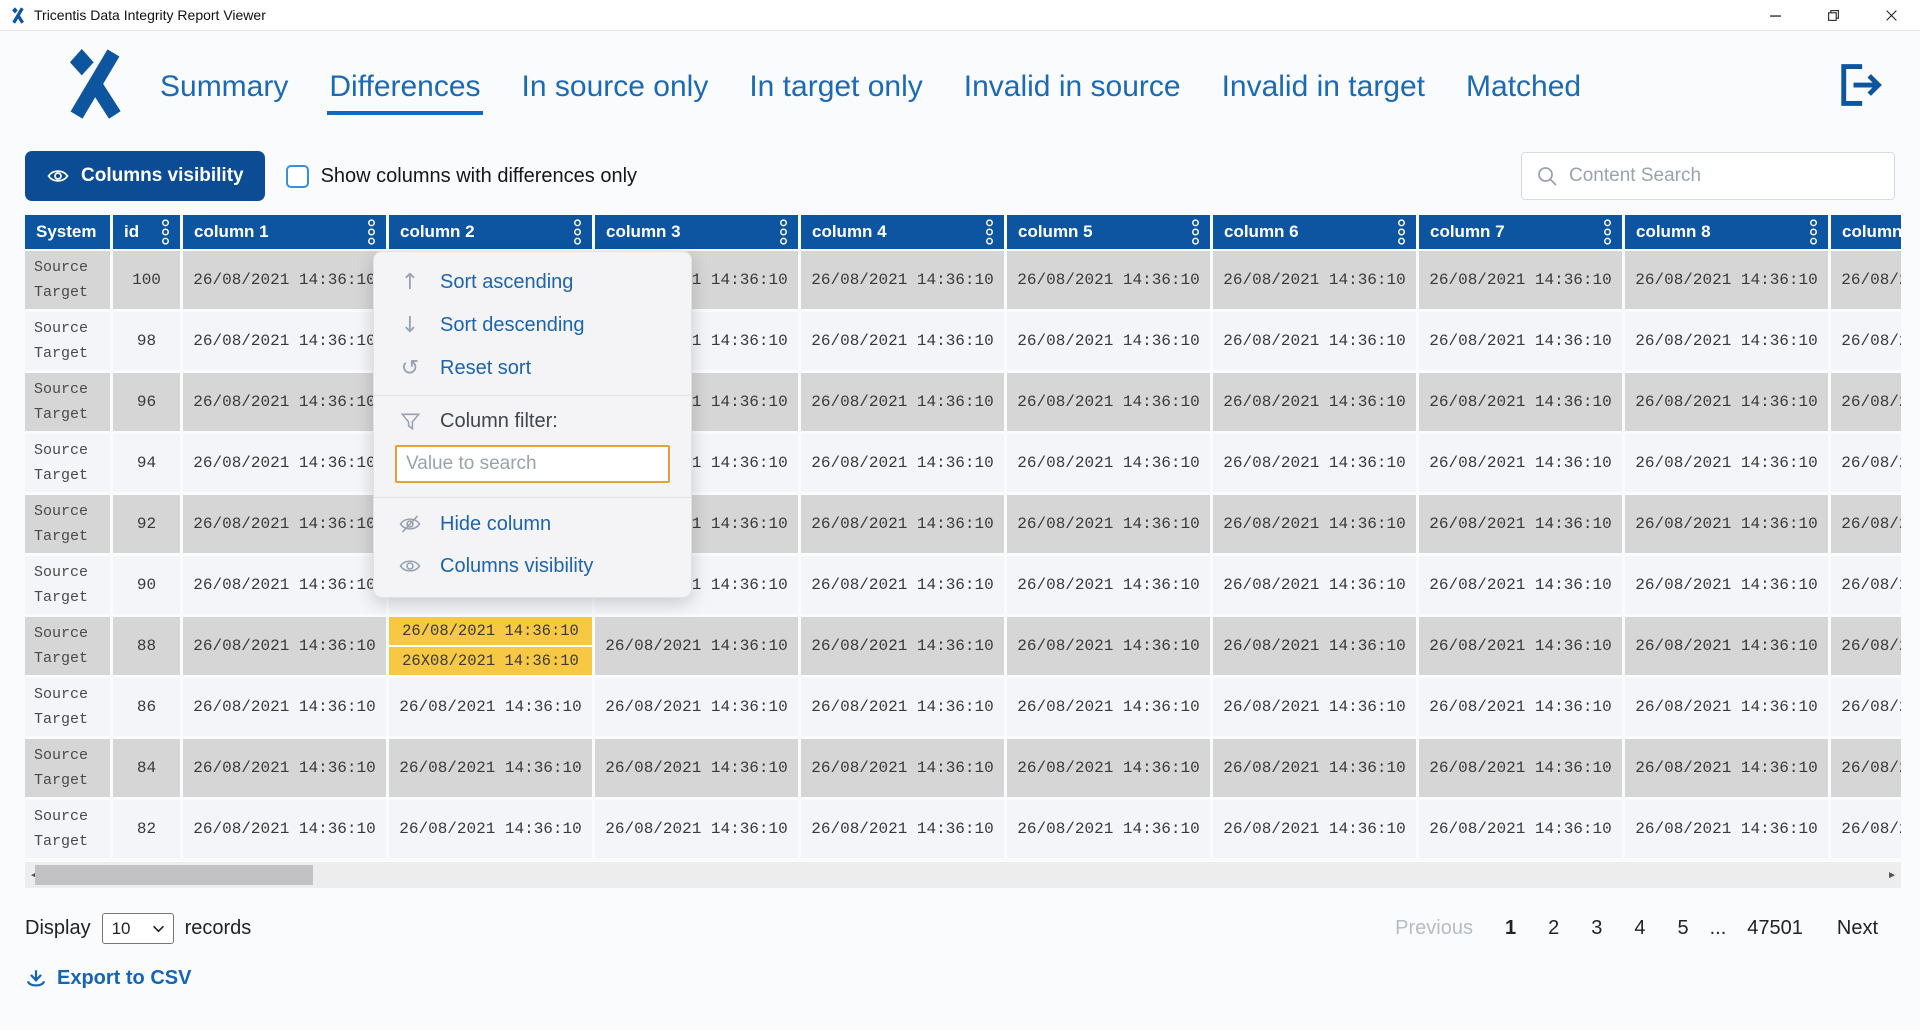  I want to click on column-header-label: column 6, so click(1261, 231).